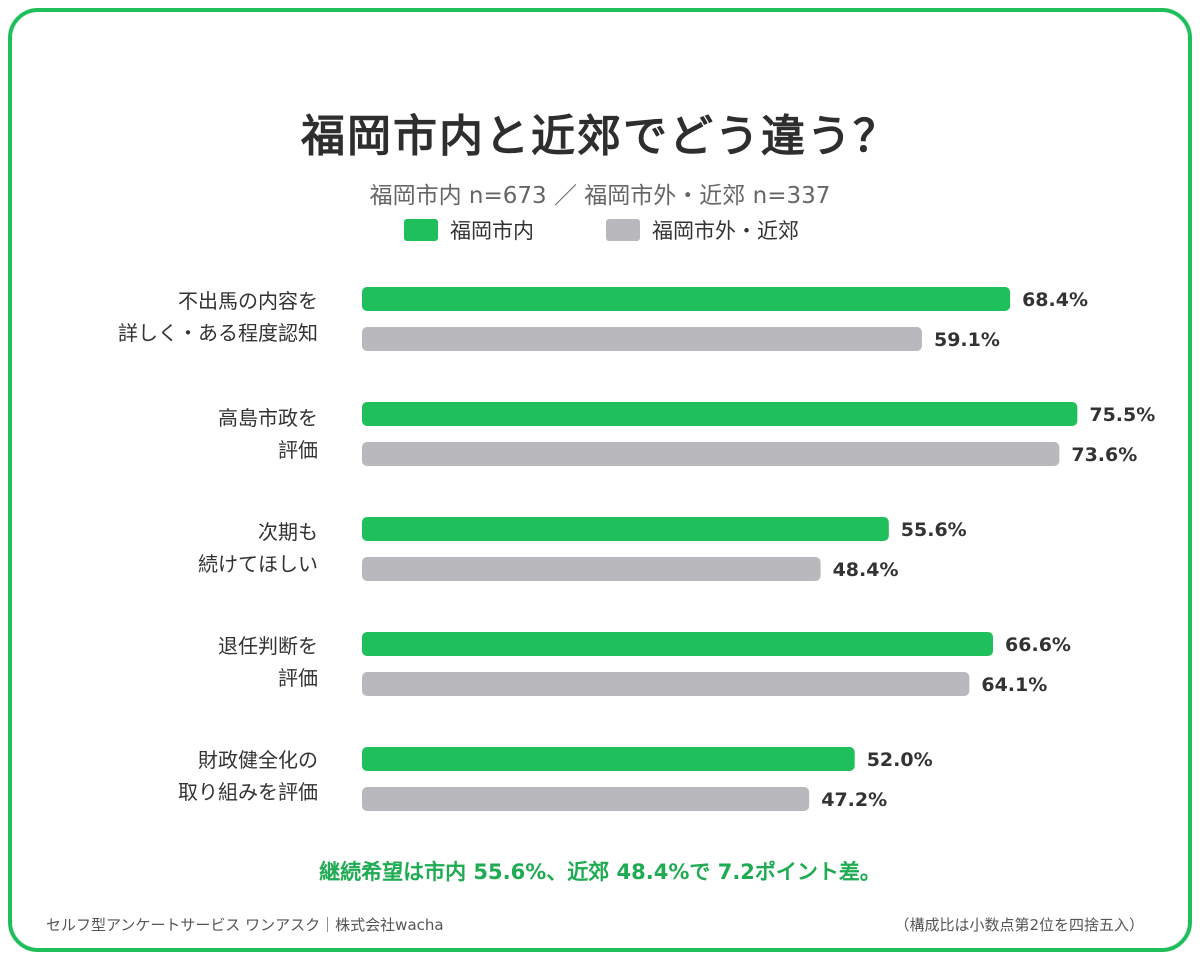  What do you see at coordinates (1038, 645) in the screenshot?
I see `value-label-fukuoka-city-3: 66.6%` at bounding box center [1038, 645].